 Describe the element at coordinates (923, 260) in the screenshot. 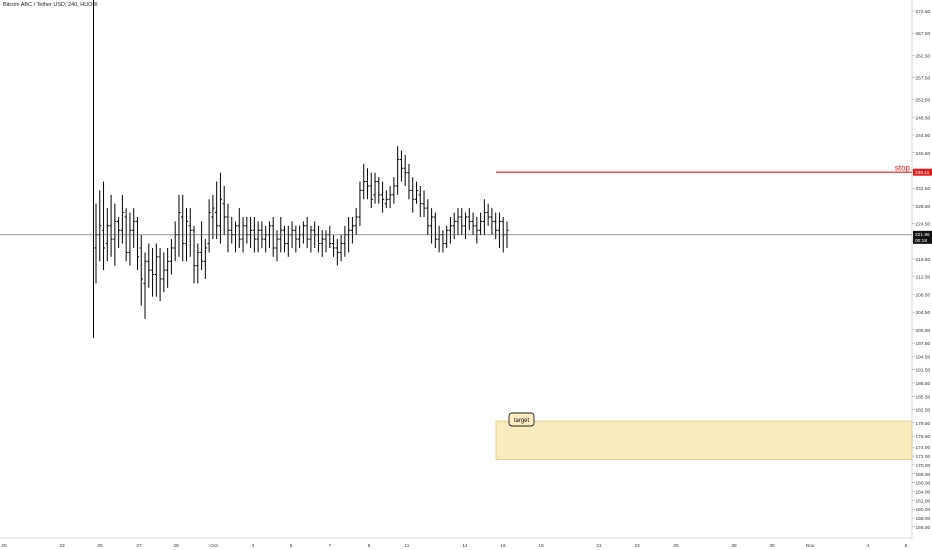

I see `y-tick-label: 216.50` at that location.